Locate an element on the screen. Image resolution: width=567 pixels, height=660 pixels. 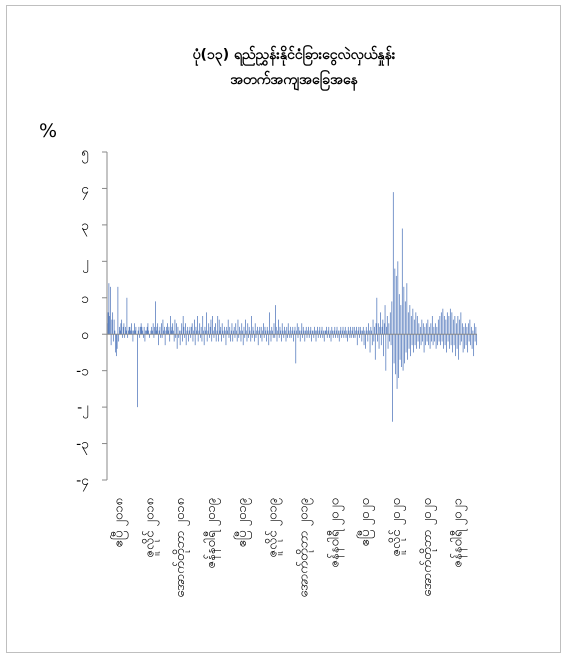
x-tick-label: အောက်တိုဘာ ၂၀၁၈ is located at coordinates (181, 548).